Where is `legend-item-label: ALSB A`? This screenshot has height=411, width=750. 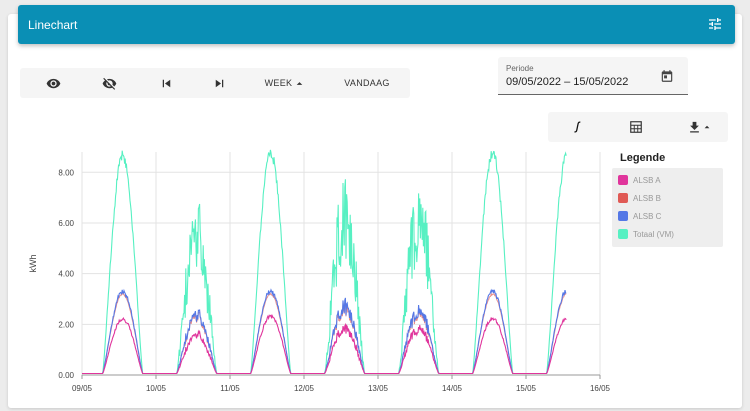 legend-item-label: ALSB A is located at coordinates (647, 180).